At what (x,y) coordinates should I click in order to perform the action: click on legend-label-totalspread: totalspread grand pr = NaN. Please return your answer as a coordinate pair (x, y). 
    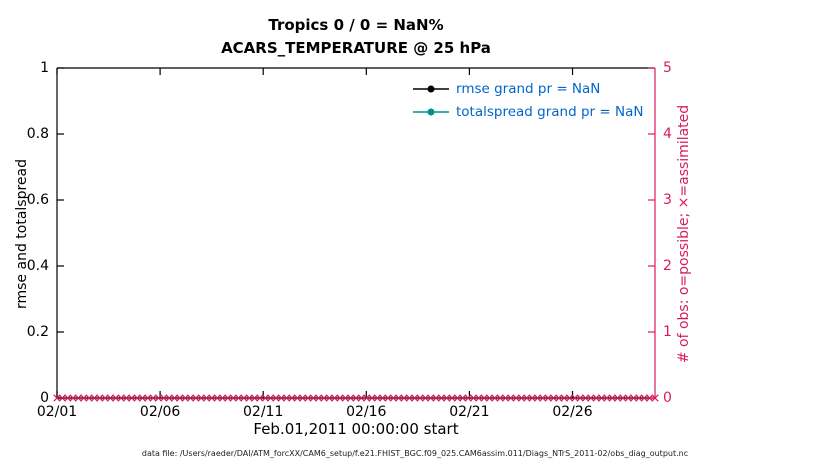
    Looking at the image, I should click on (550, 112).